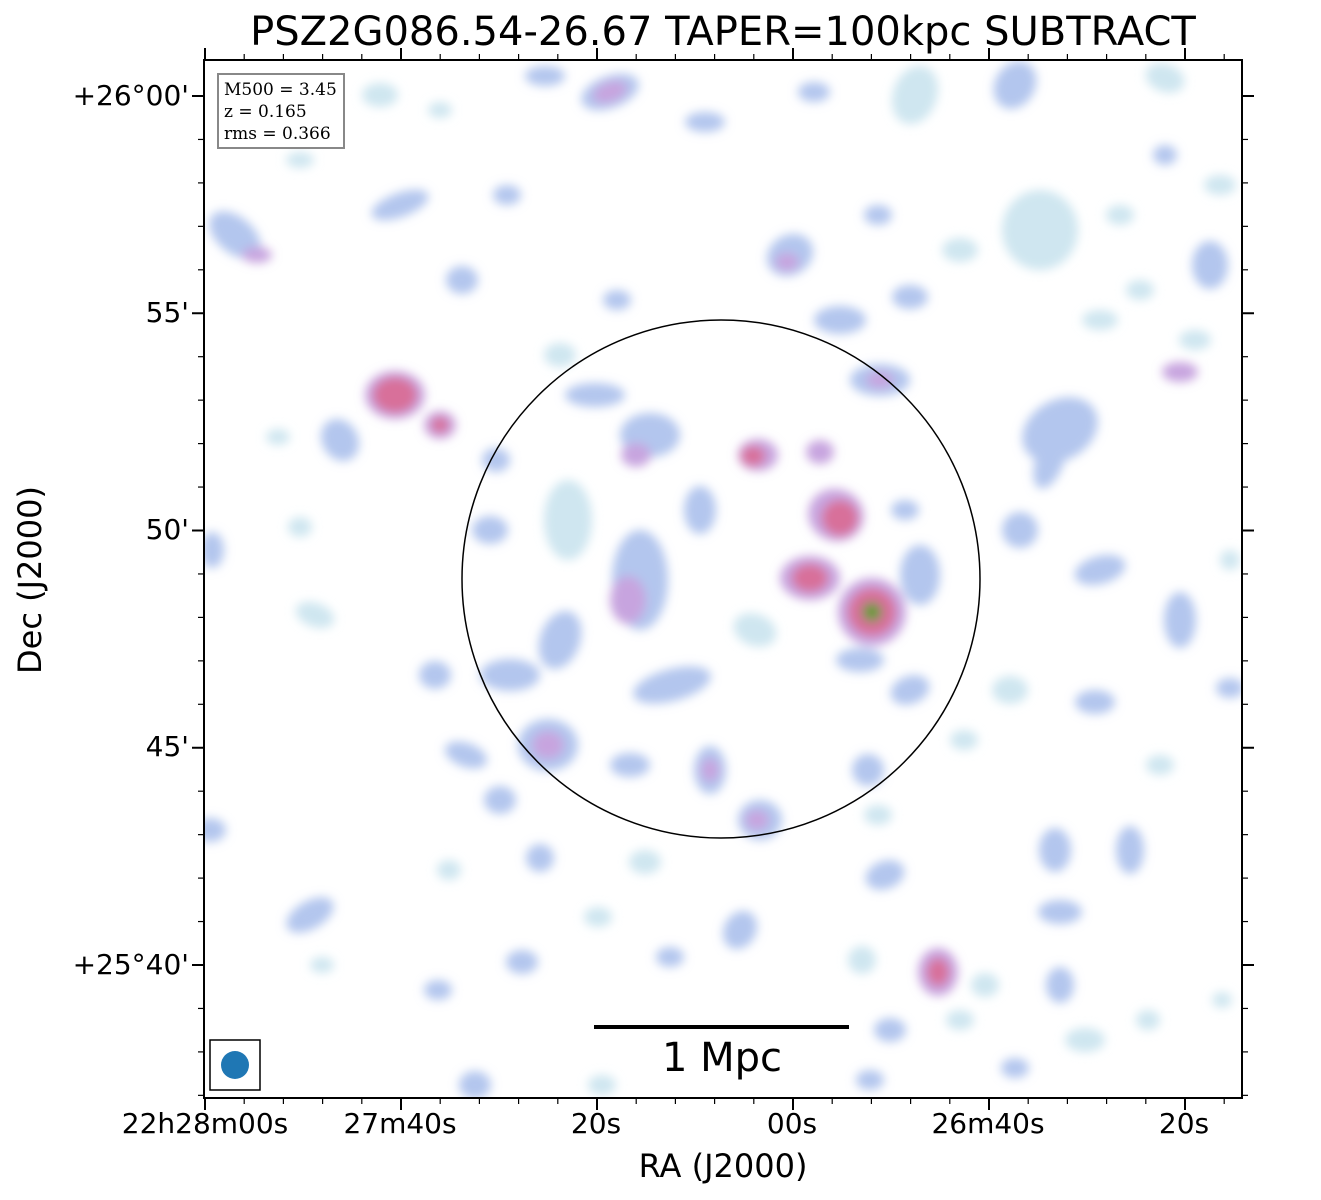  Describe the element at coordinates (1184, 1123) in the screenshot. I see `x-tick-label: 20s` at that location.